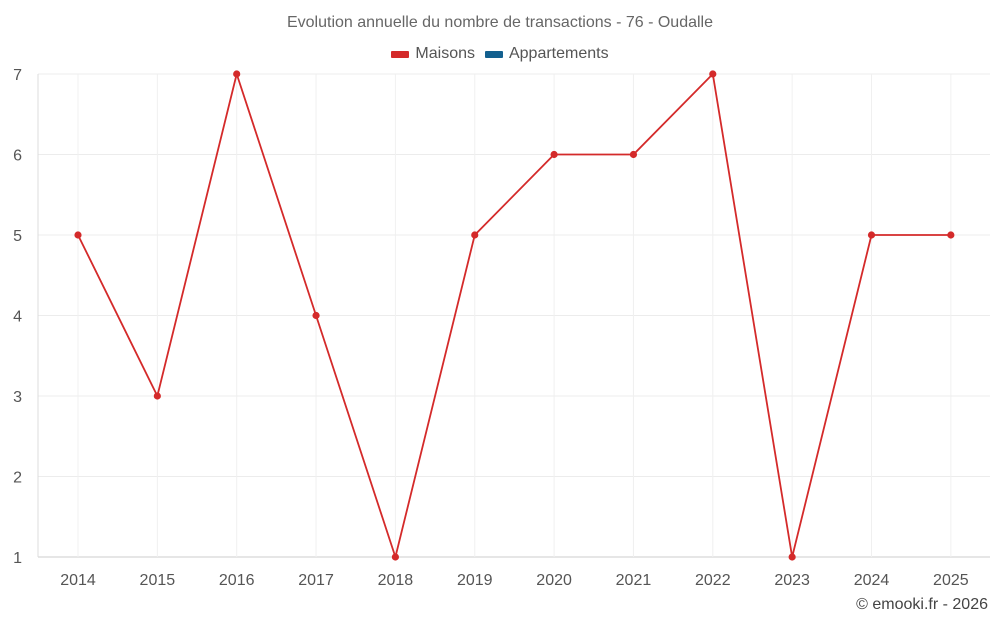 The image size is (1000, 625). Describe the element at coordinates (922, 604) in the screenshot. I see `copyright-credit: © emooki.fr - 2026` at that location.